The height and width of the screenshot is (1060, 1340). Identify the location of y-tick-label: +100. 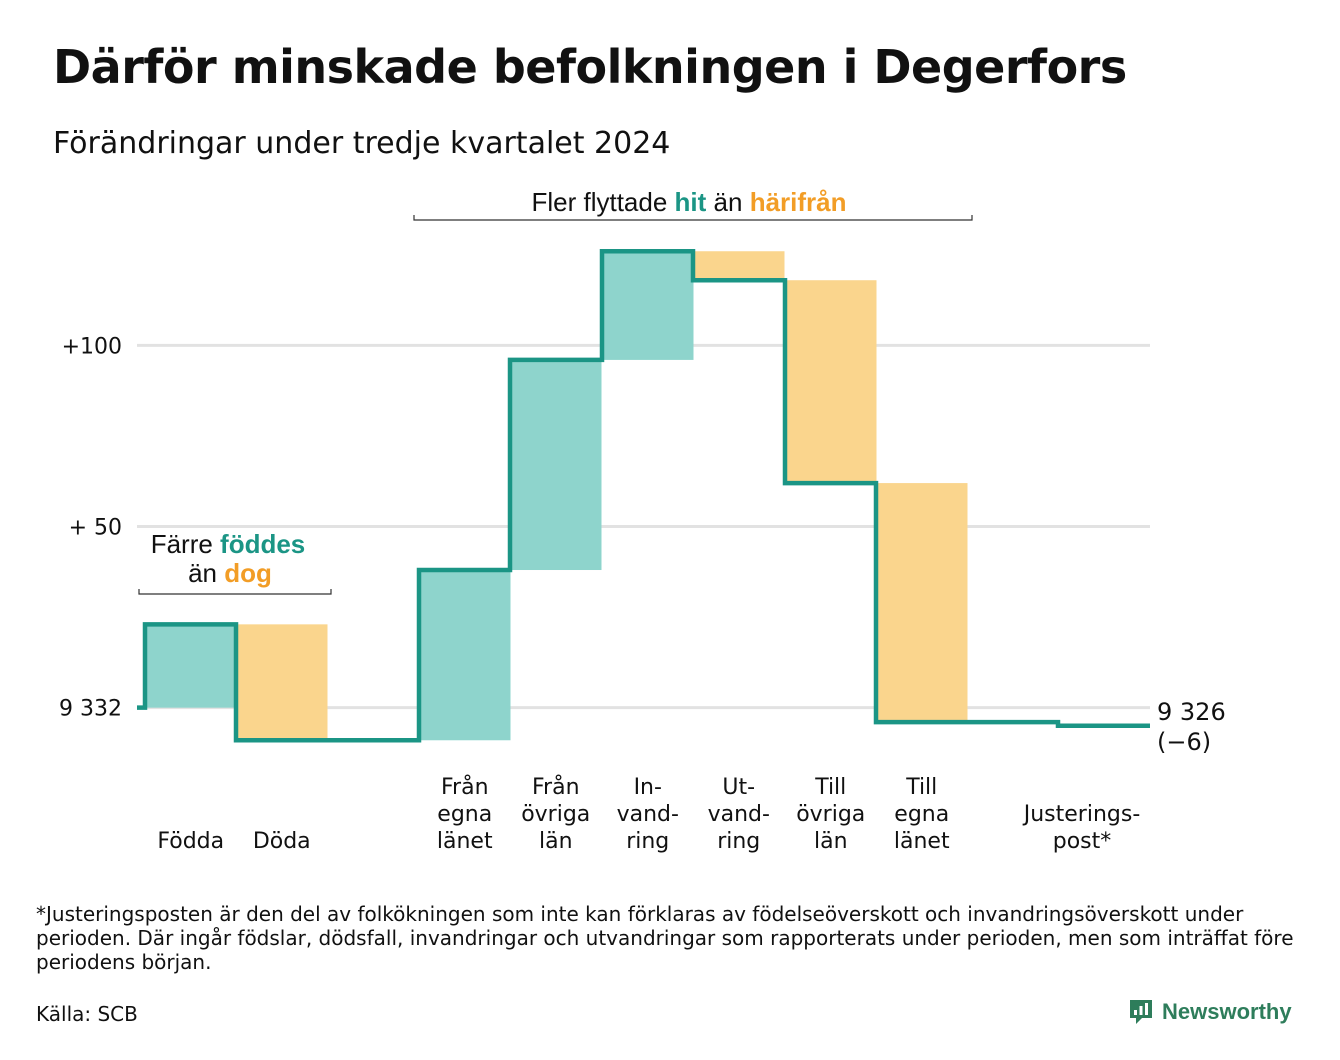
(92, 346).